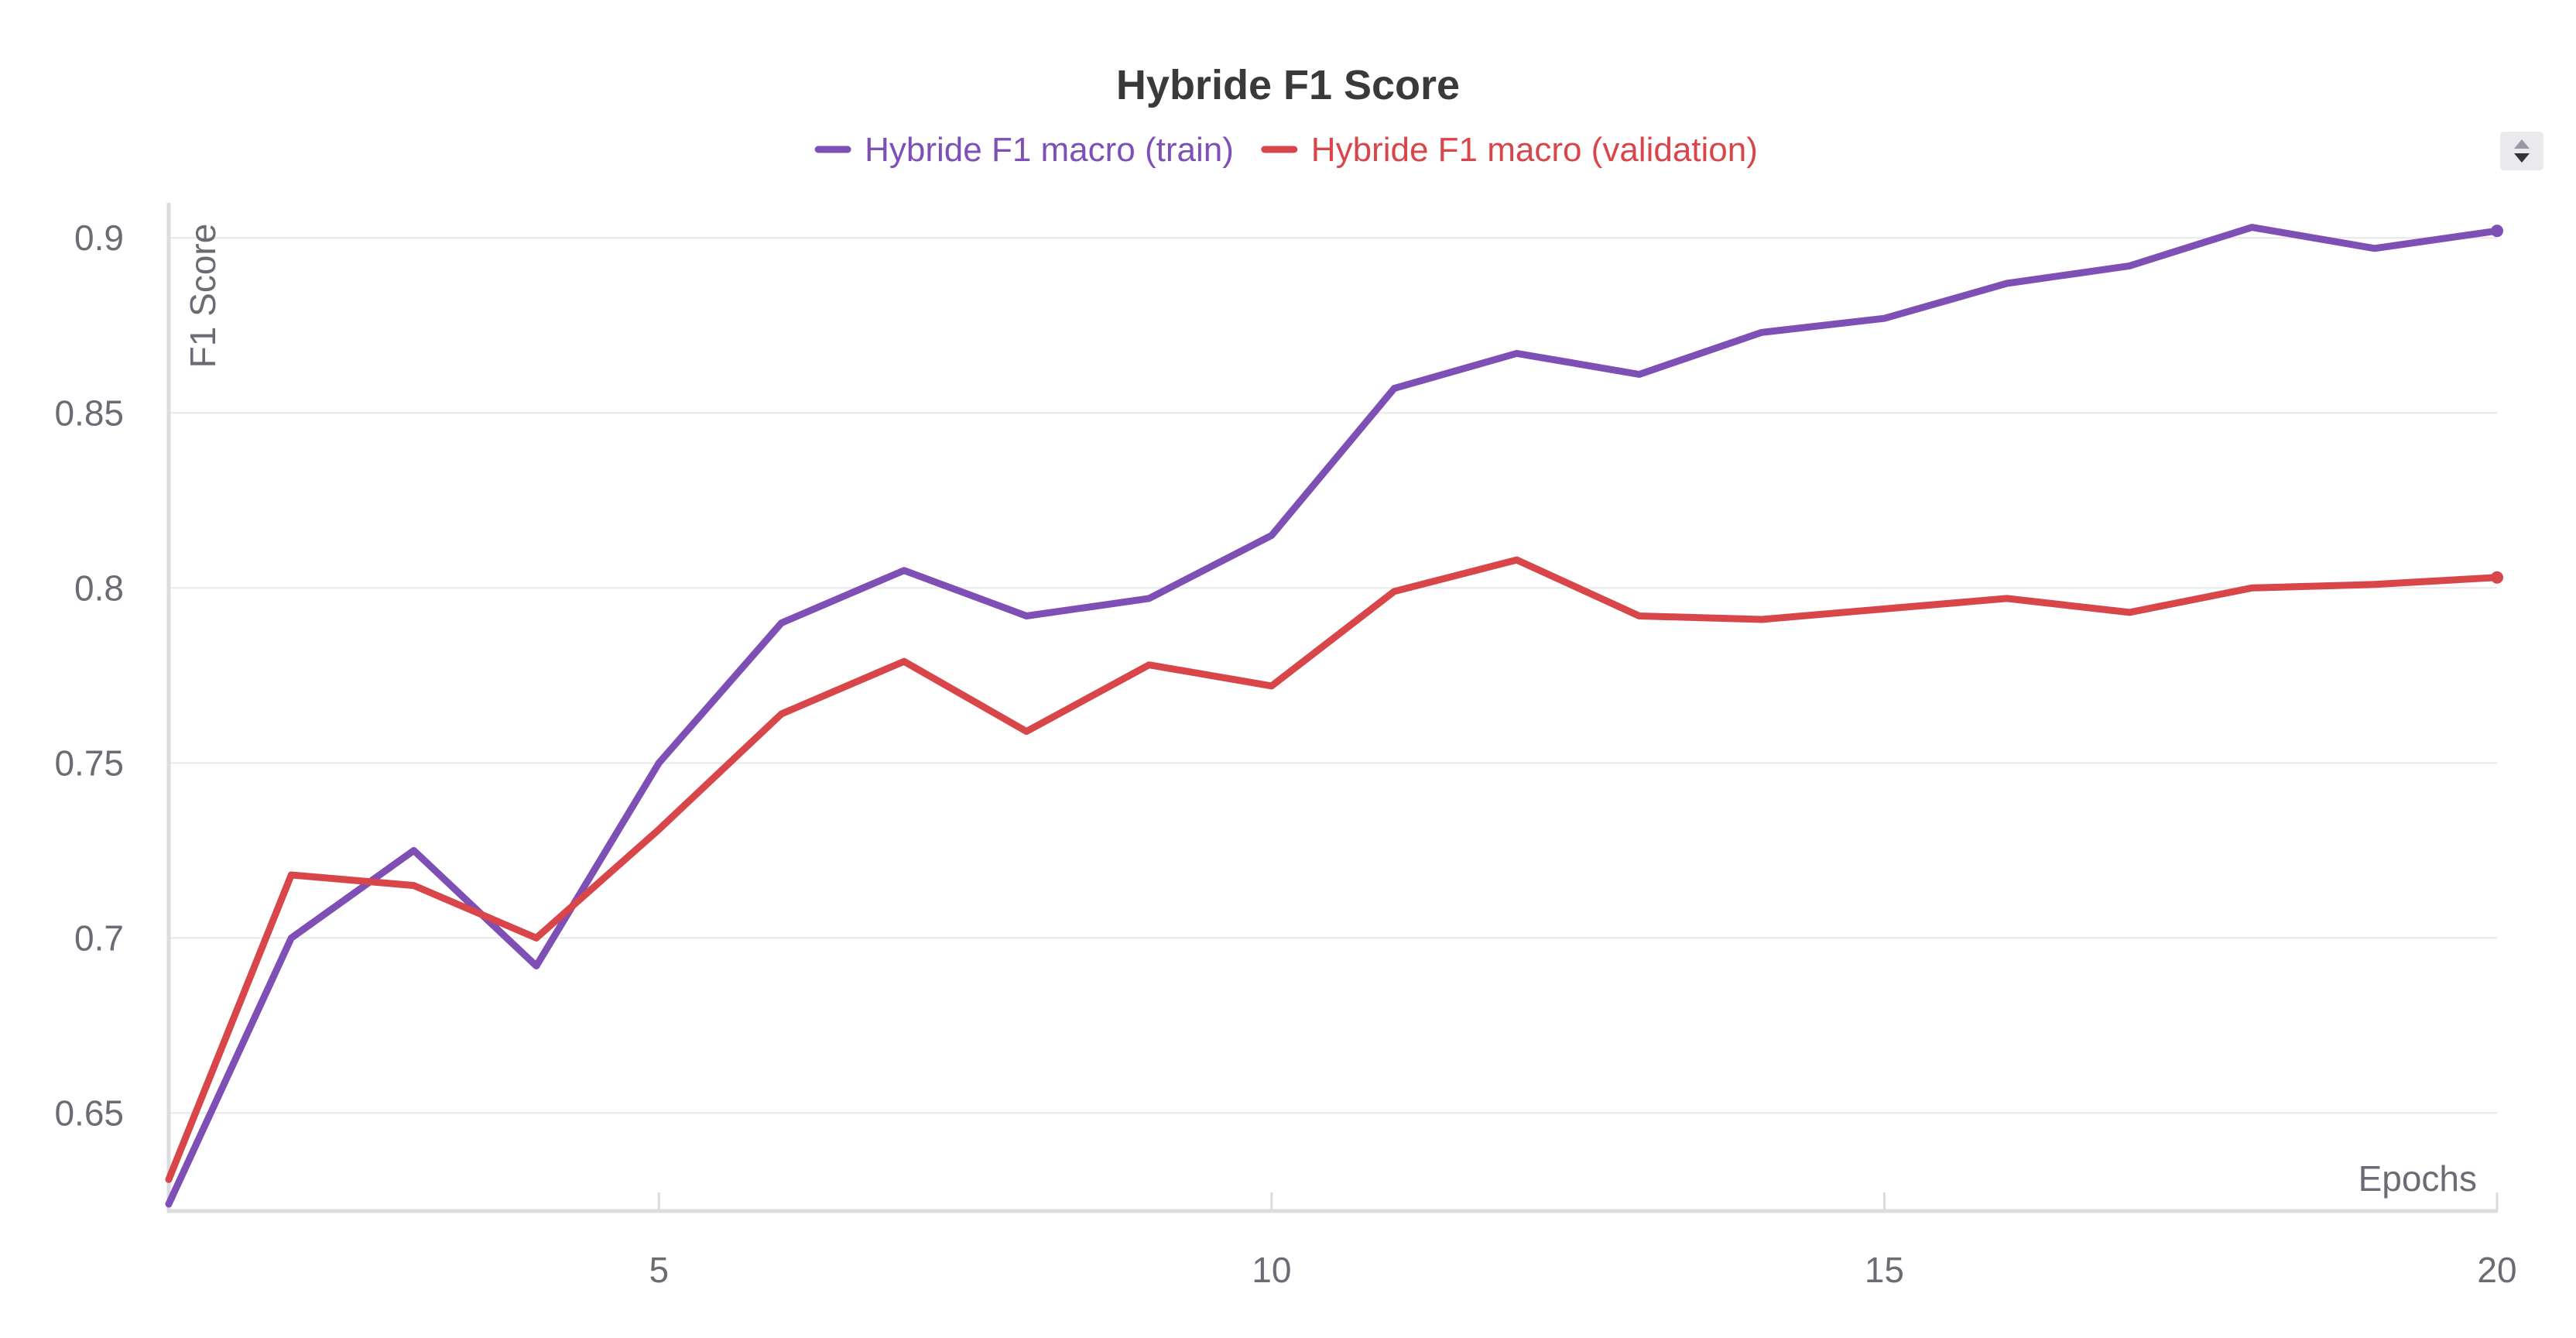  What do you see at coordinates (99, 938) in the screenshot?
I see `y-tick-label: 0.7` at bounding box center [99, 938].